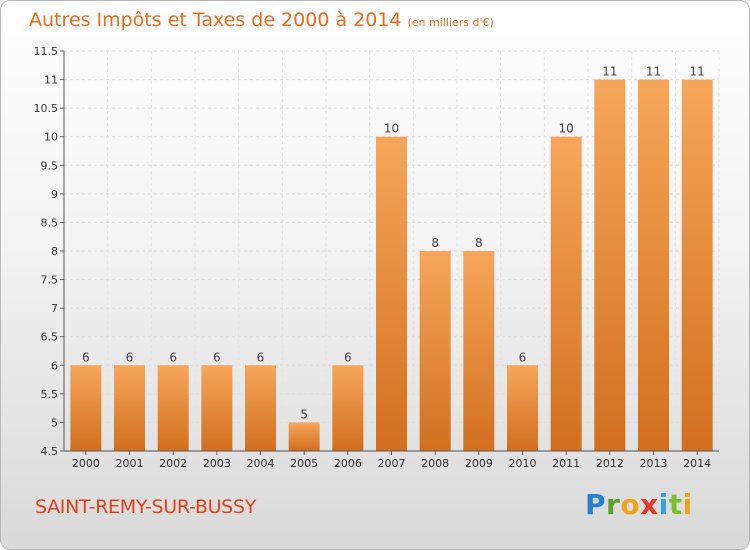 Image resolution: width=750 pixels, height=550 pixels. What do you see at coordinates (649, 504) in the screenshot?
I see `logo-letter: x` at bounding box center [649, 504].